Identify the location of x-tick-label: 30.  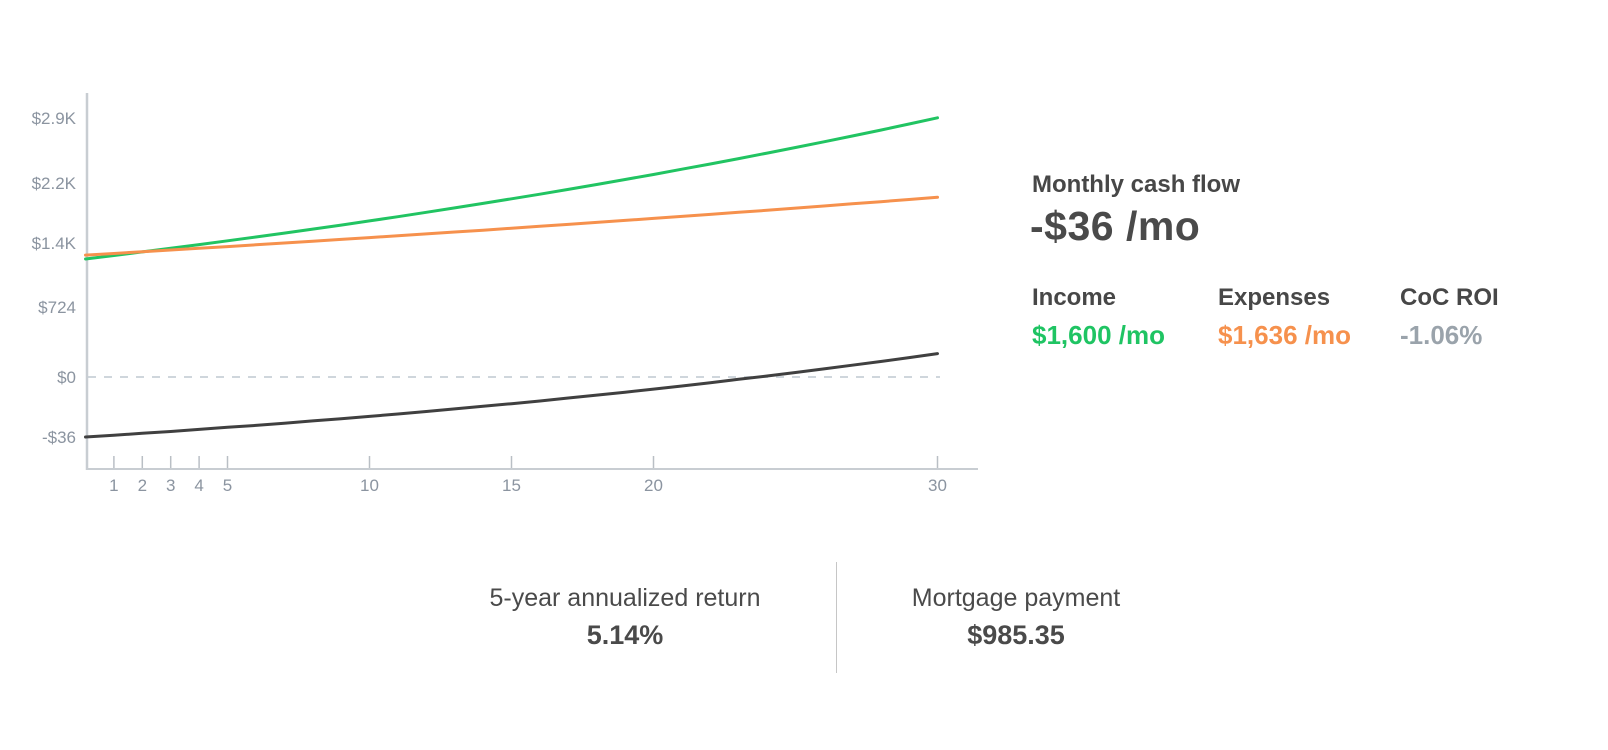
(937, 485).